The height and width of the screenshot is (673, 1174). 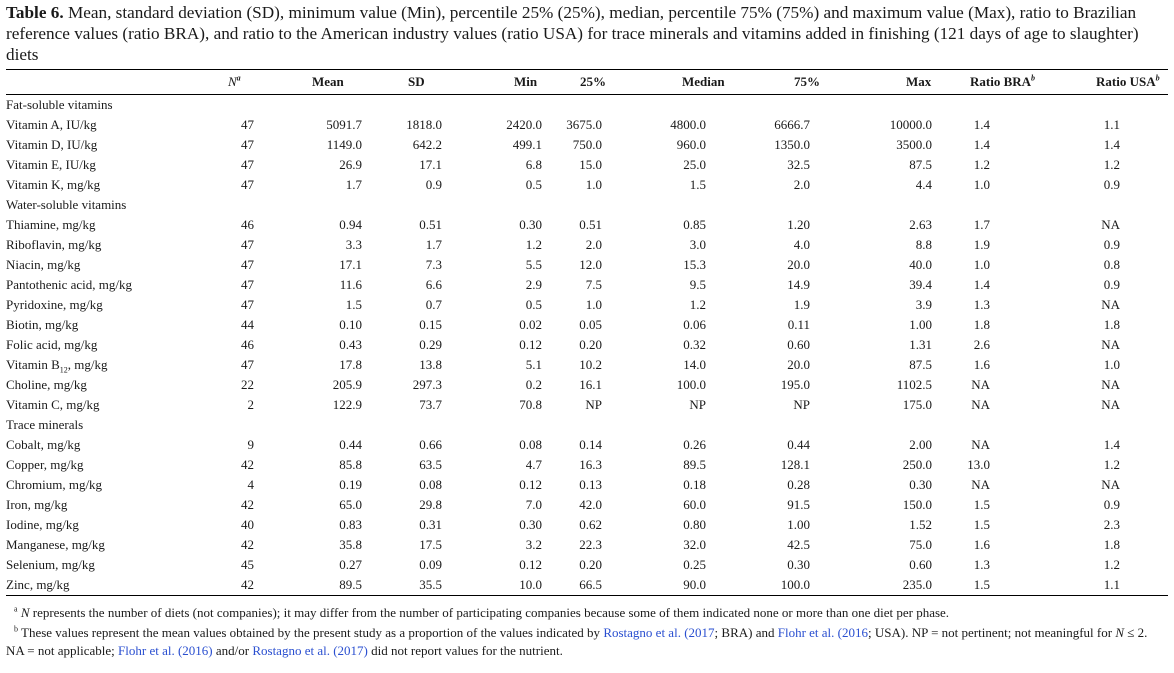 I want to click on cell-sd: 29.8, so click(x=430, y=504).